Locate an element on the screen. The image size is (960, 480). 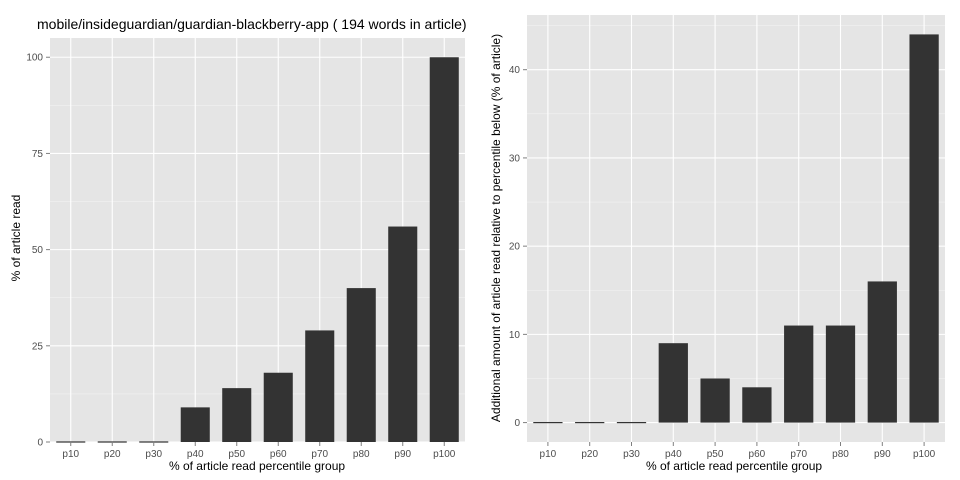
y-tick-label: 30 is located at coordinates (515, 158).